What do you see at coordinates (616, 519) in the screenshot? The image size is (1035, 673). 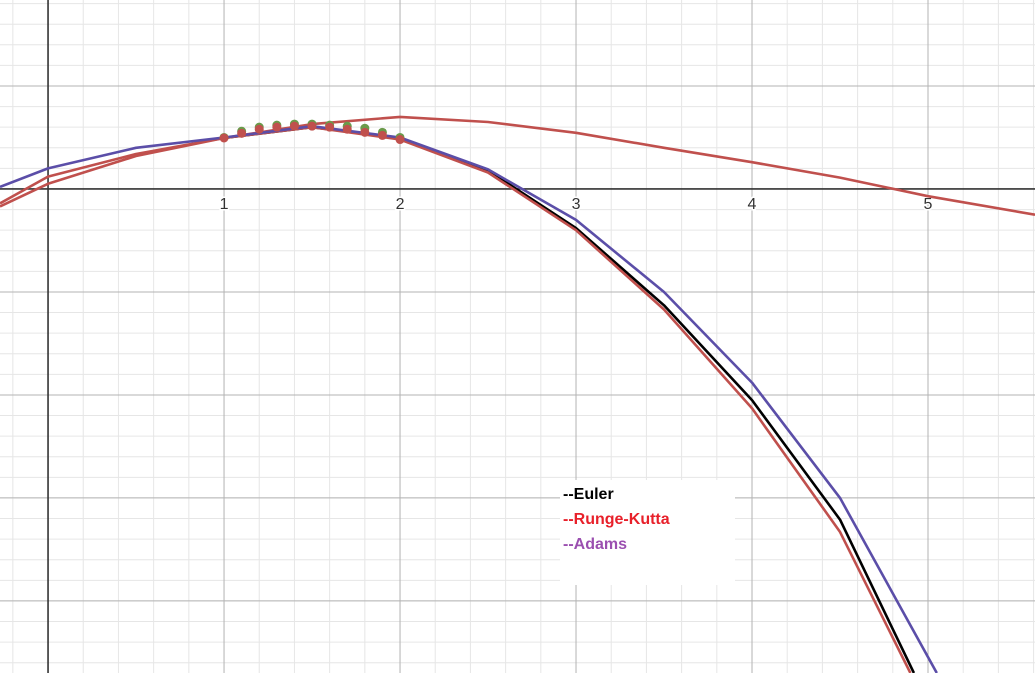 I see `legend-entry: --Runge-Kutta` at bounding box center [616, 519].